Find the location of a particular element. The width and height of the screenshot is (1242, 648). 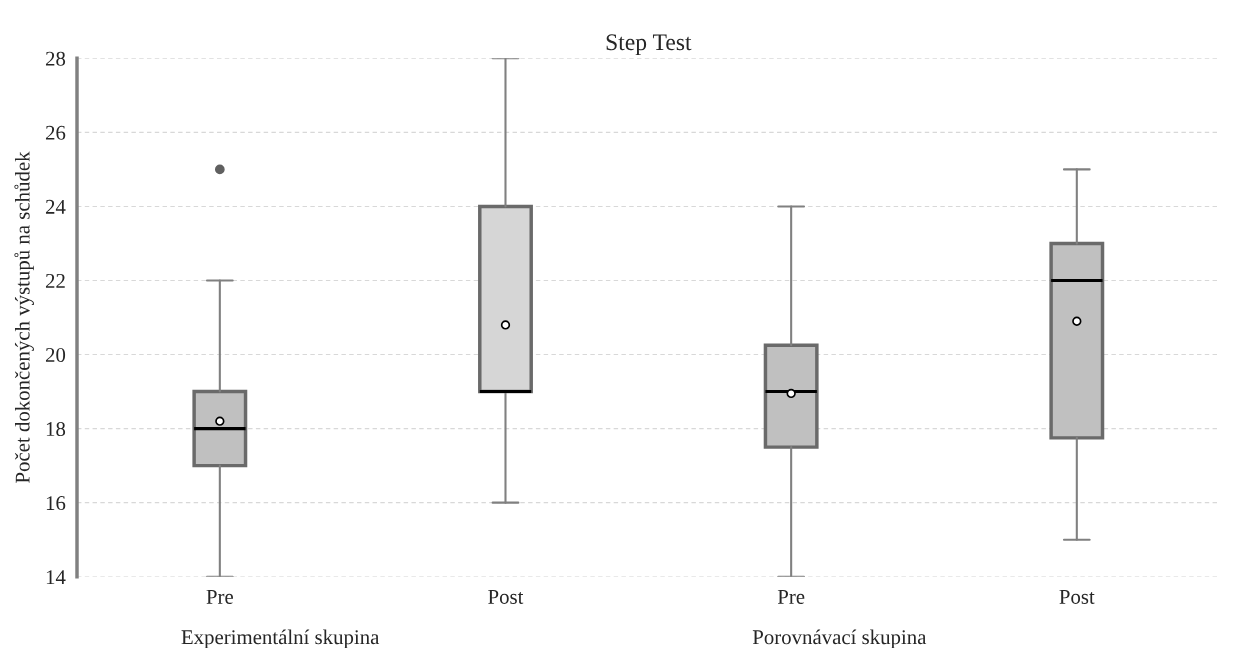

y-tick-label: 18 is located at coordinates (56, 429).